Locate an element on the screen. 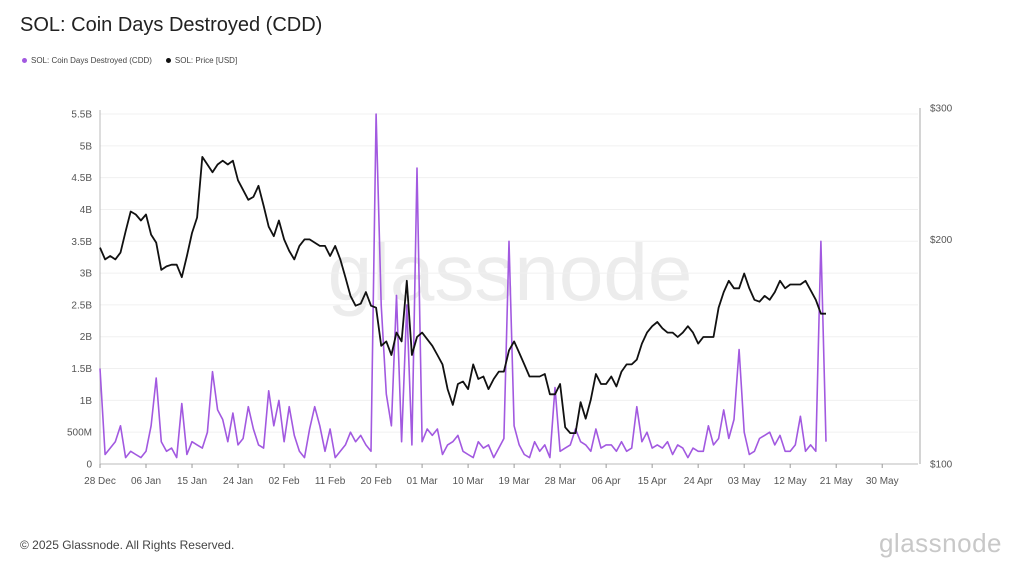  x-tick-label: 24 Apr is located at coordinates (699, 481).